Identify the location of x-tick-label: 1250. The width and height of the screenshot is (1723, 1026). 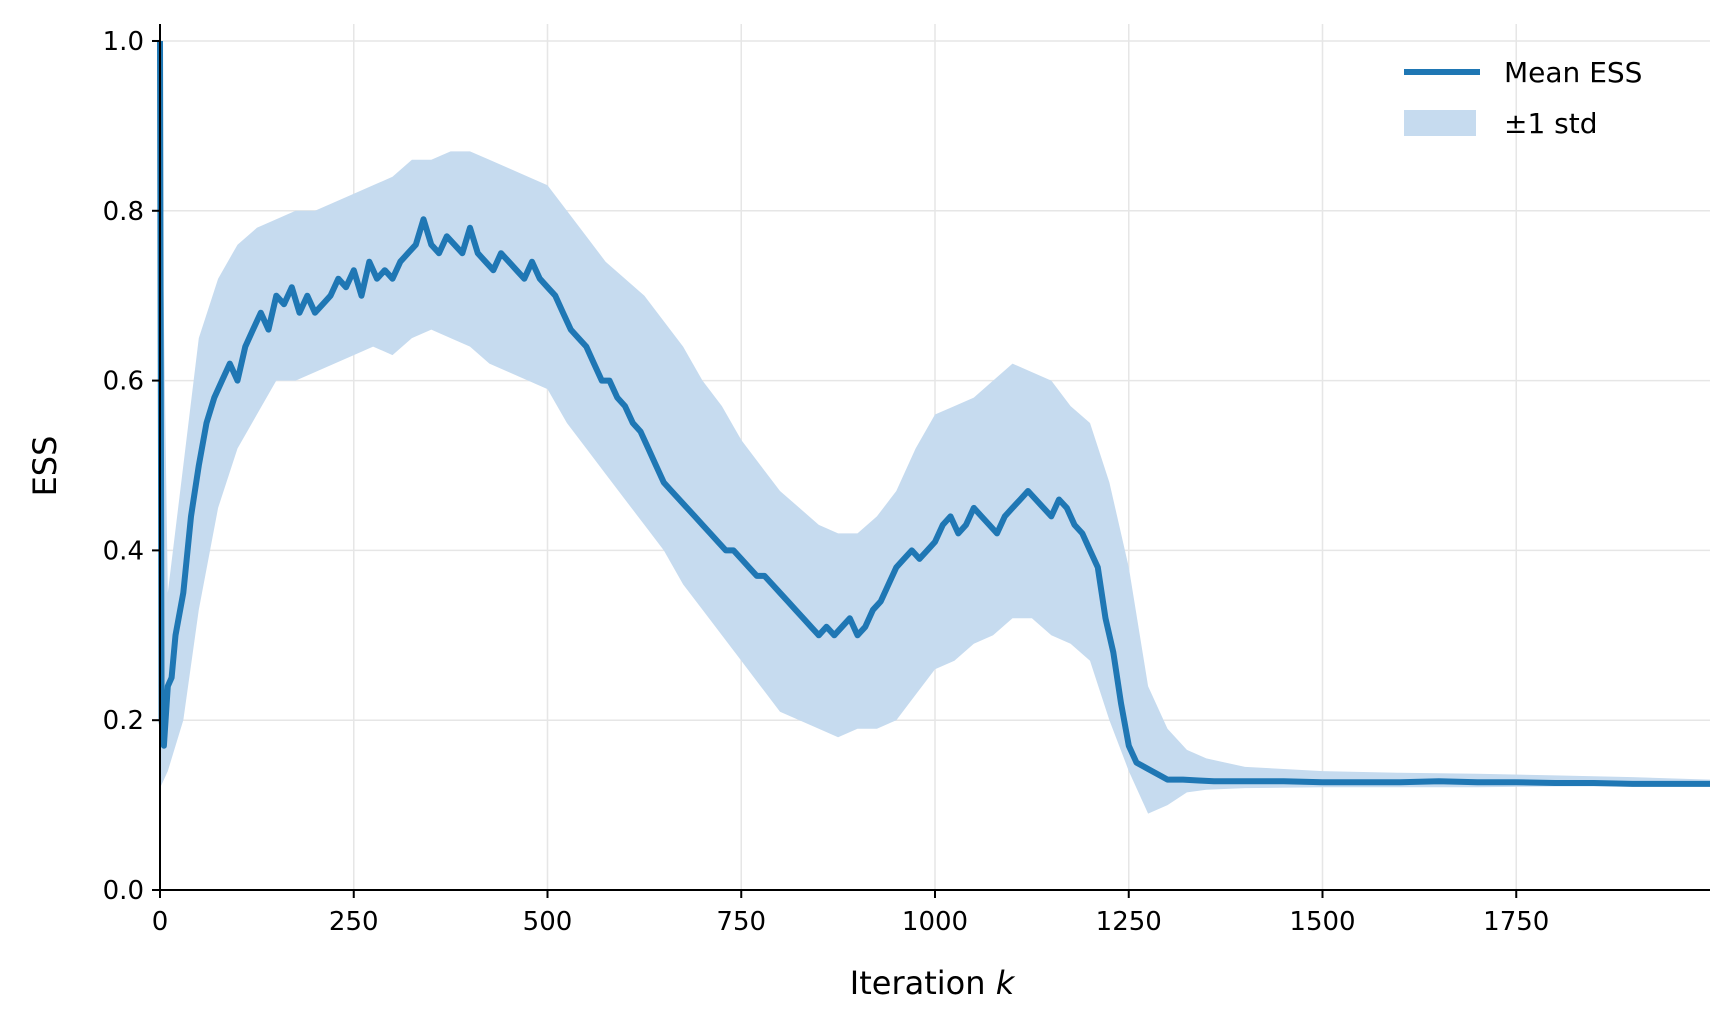
(1129, 922).